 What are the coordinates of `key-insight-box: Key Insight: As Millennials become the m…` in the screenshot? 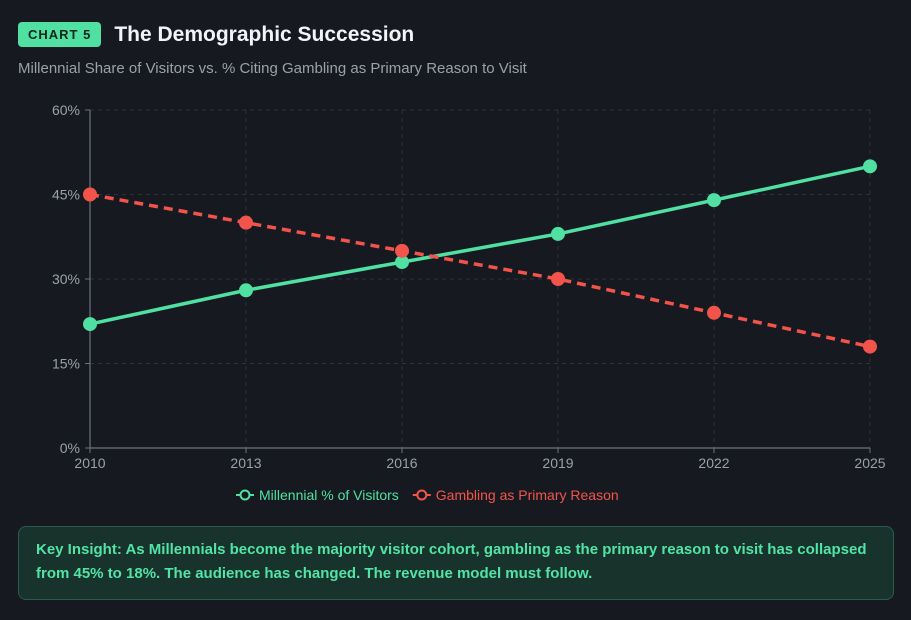 It's located at (456, 563).